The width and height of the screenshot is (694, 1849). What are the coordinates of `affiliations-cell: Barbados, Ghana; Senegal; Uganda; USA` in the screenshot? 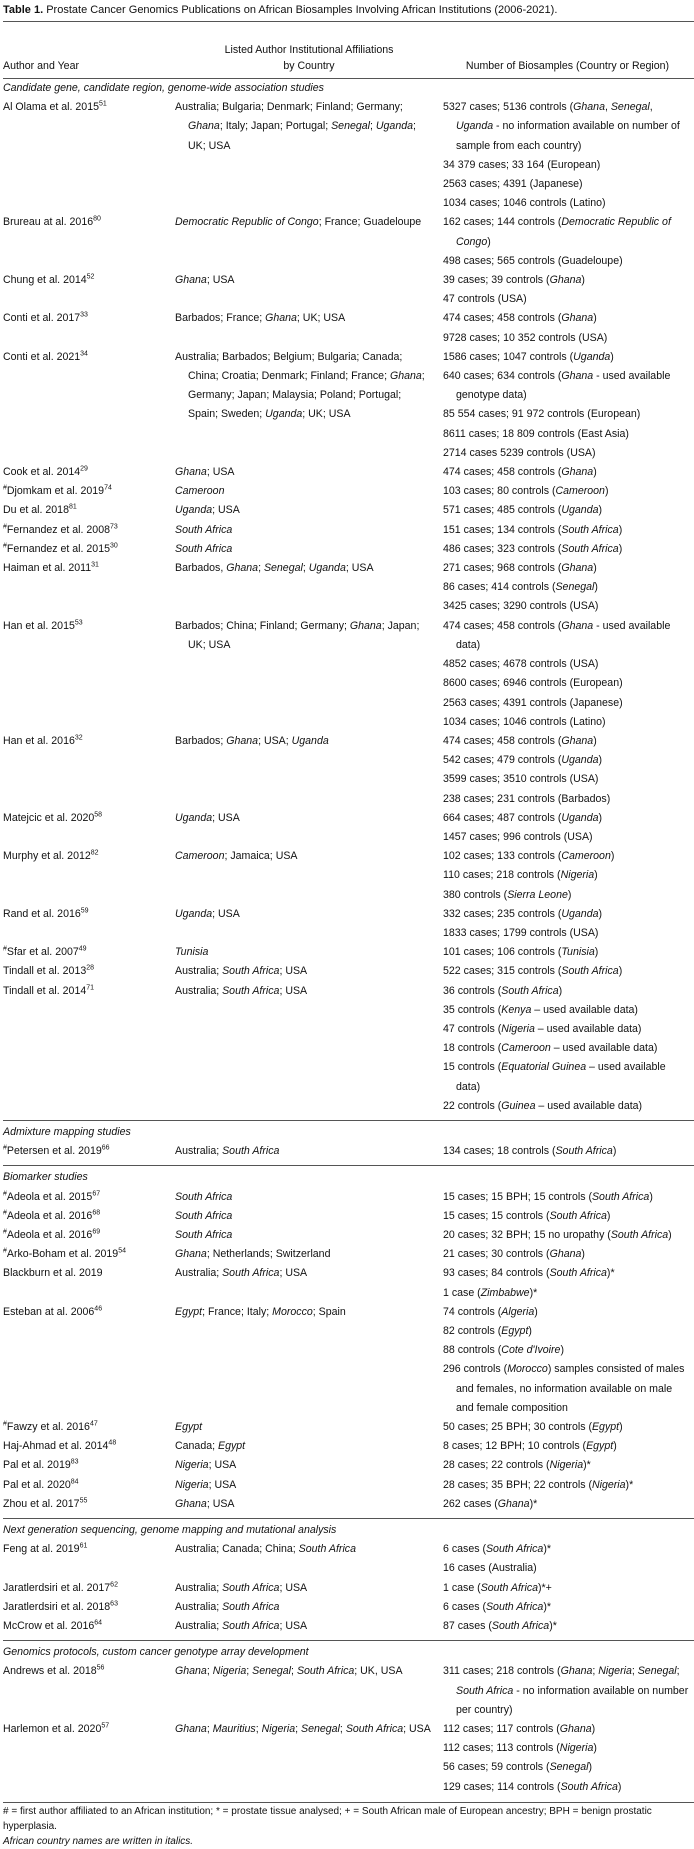 It's located at (274, 568).